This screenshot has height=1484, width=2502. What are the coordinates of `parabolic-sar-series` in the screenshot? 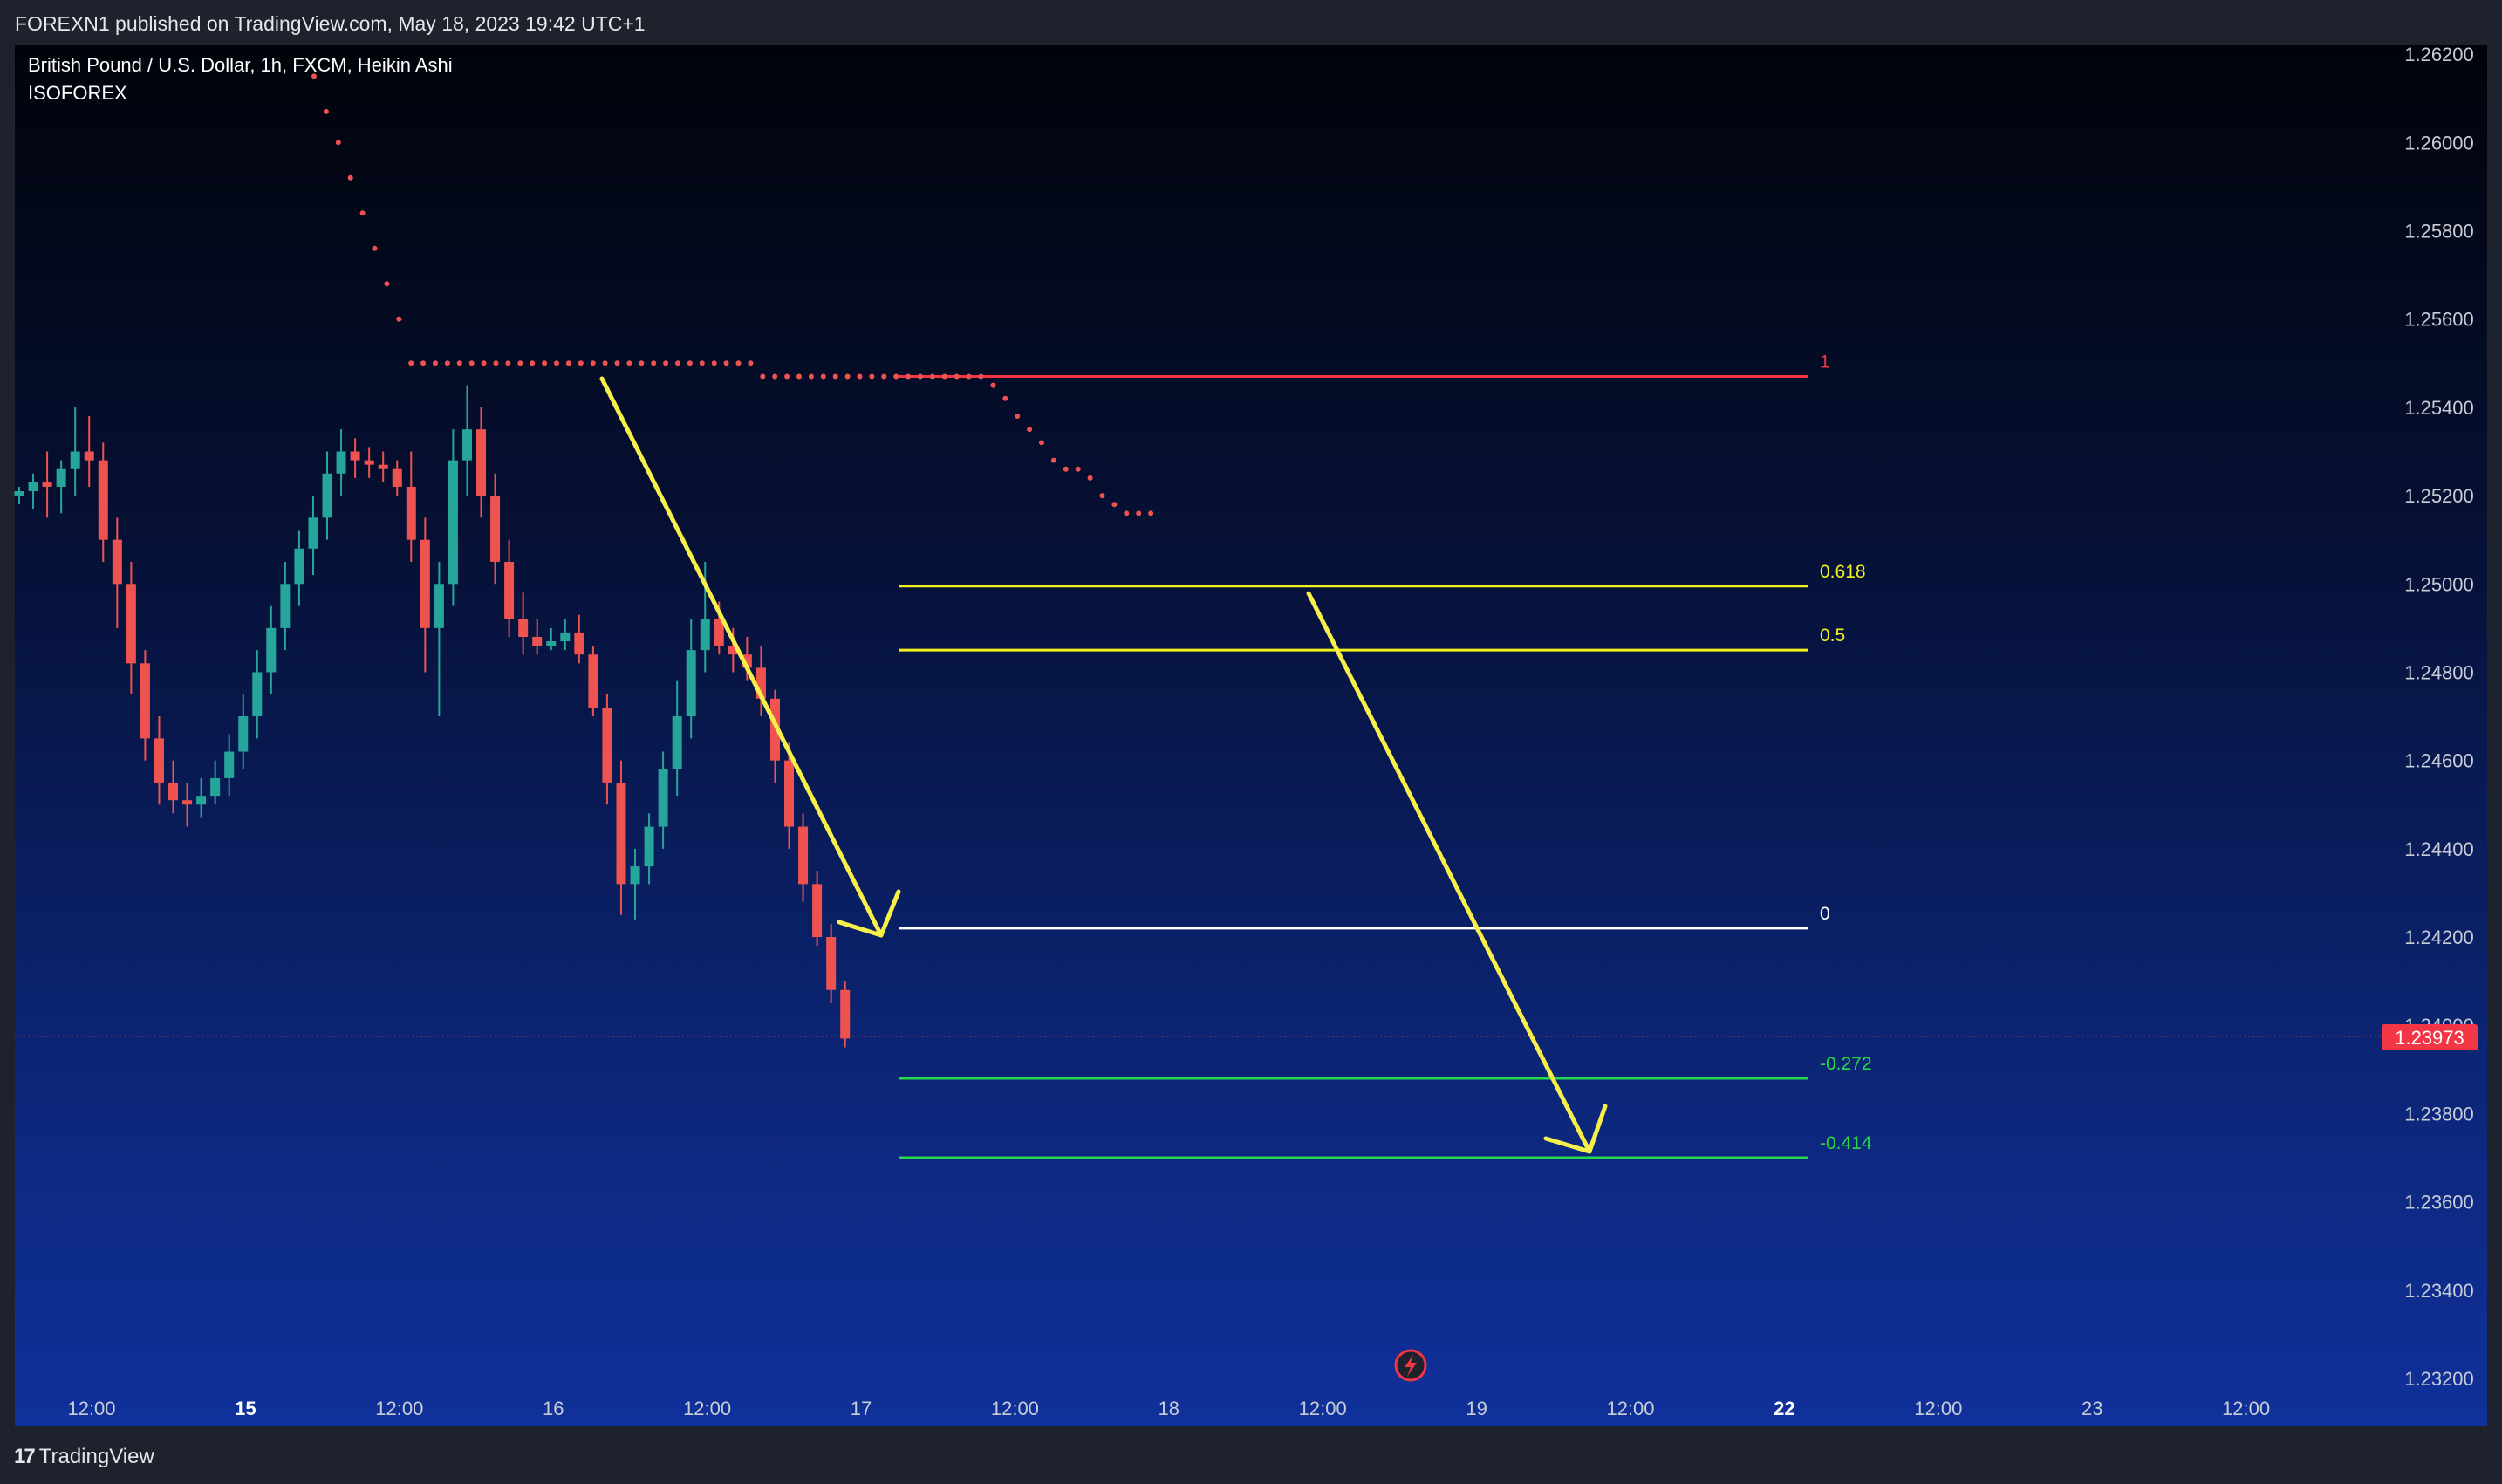 It's located at (732, 294).